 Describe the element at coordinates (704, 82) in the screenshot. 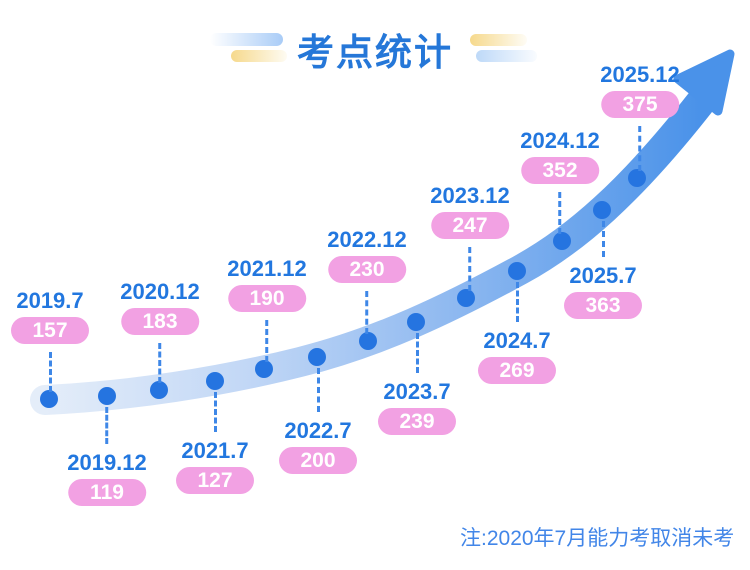

I see `arrow-head-icon` at that location.